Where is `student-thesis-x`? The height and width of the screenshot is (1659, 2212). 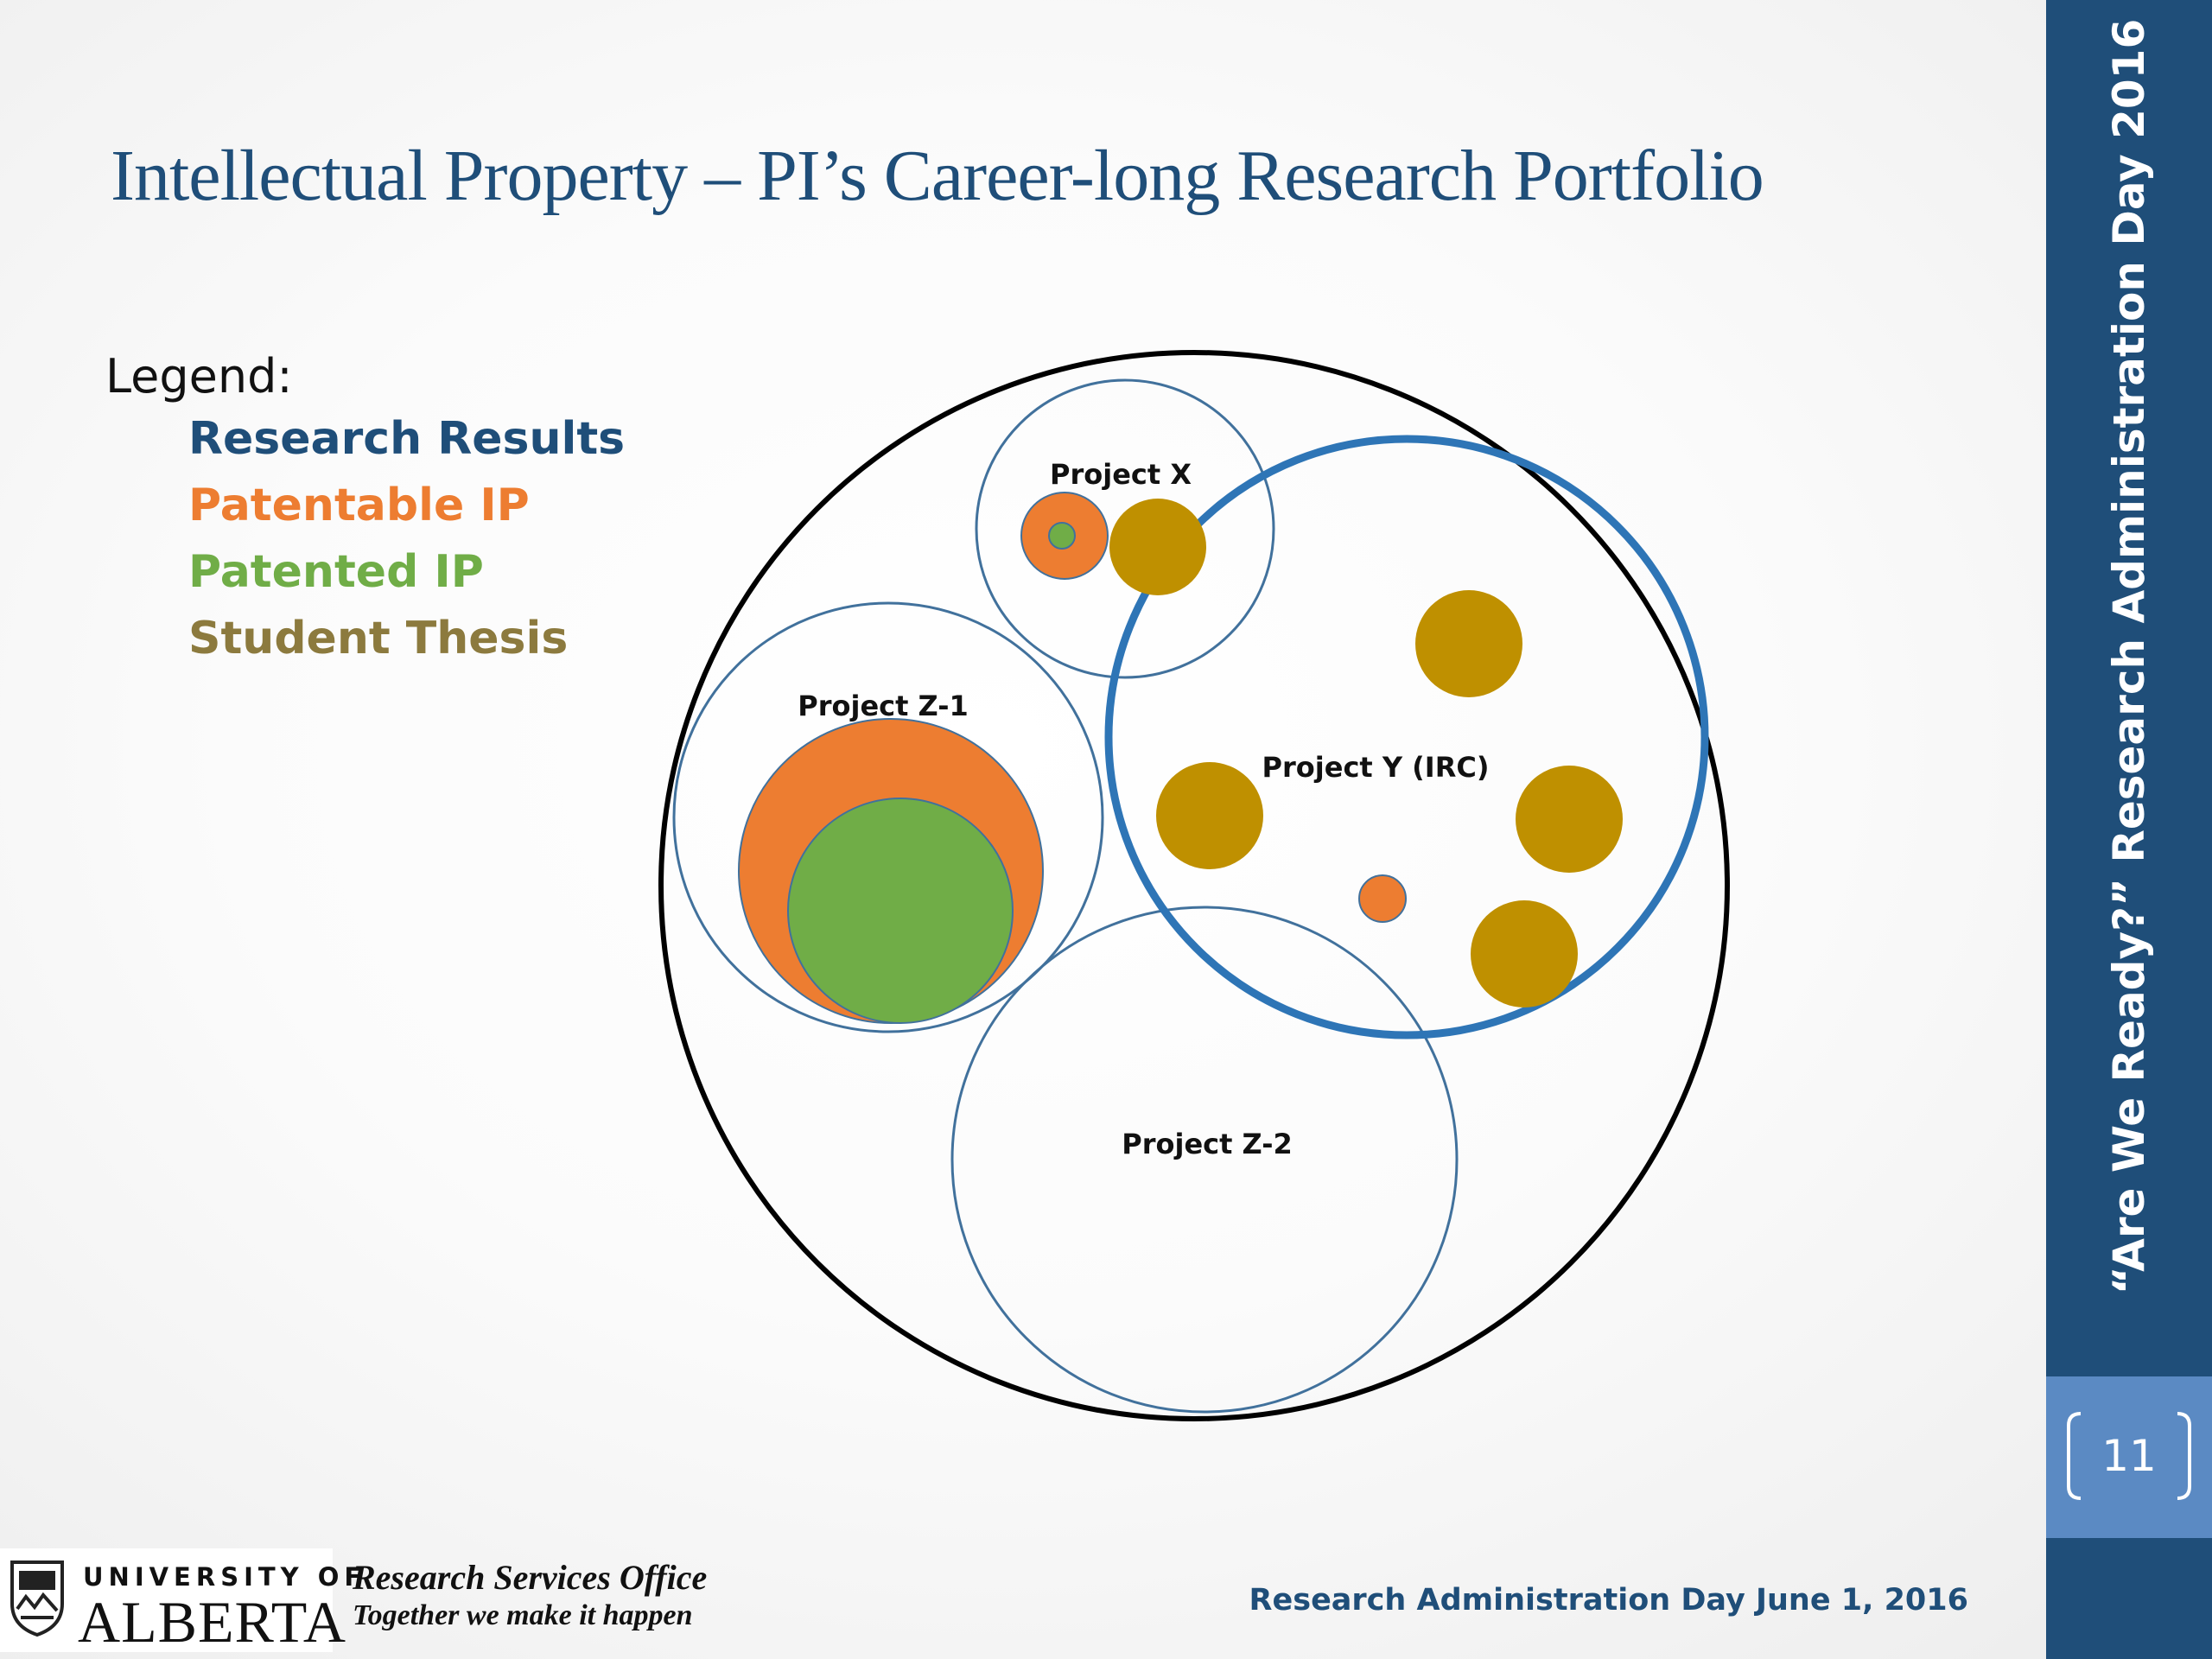 student-thesis-x is located at coordinates (1157, 547).